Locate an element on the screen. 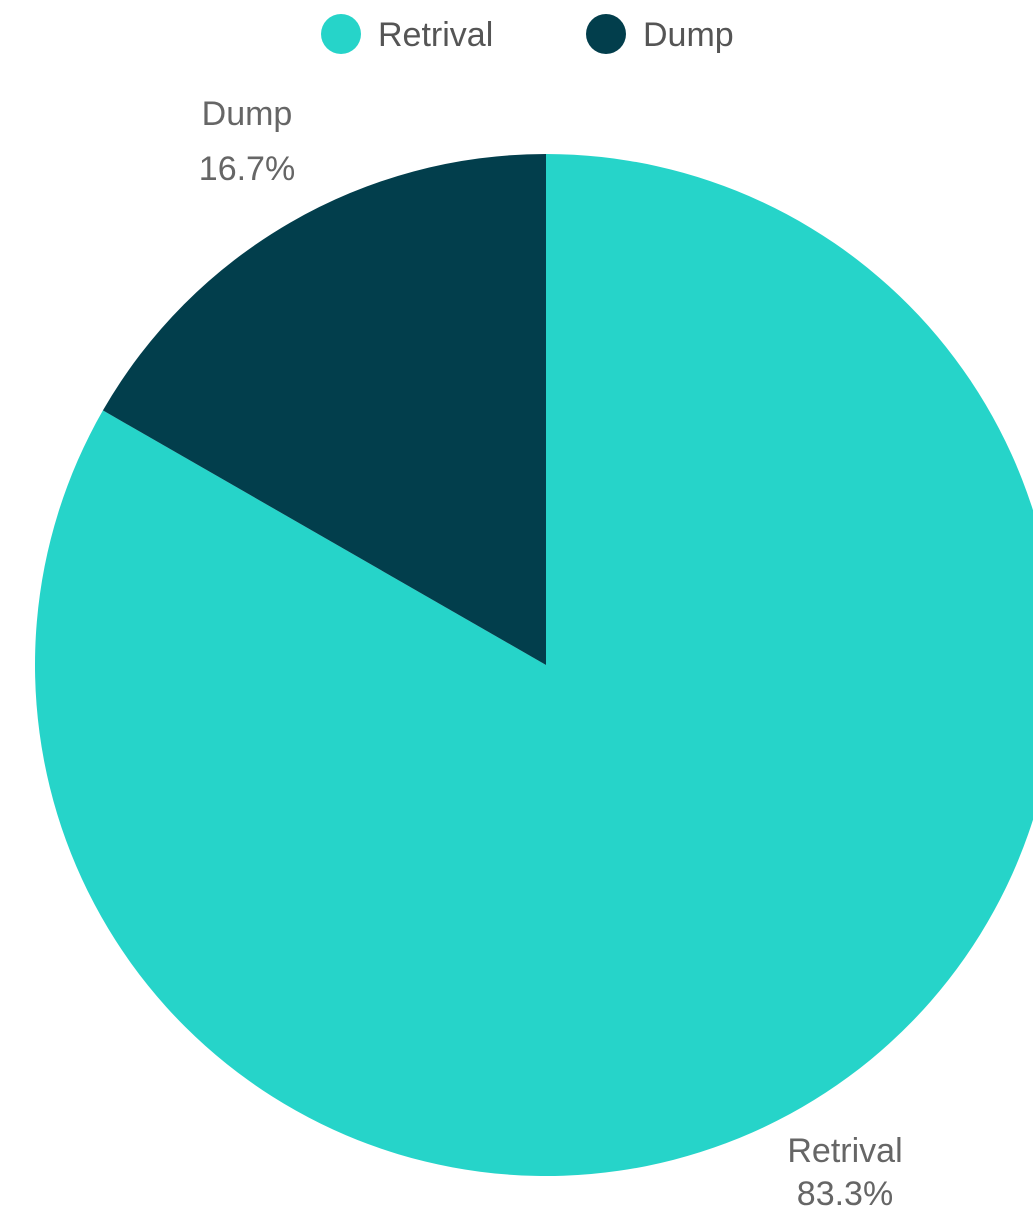  legend-item-dump: Dump is located at coordinates (660, 34).